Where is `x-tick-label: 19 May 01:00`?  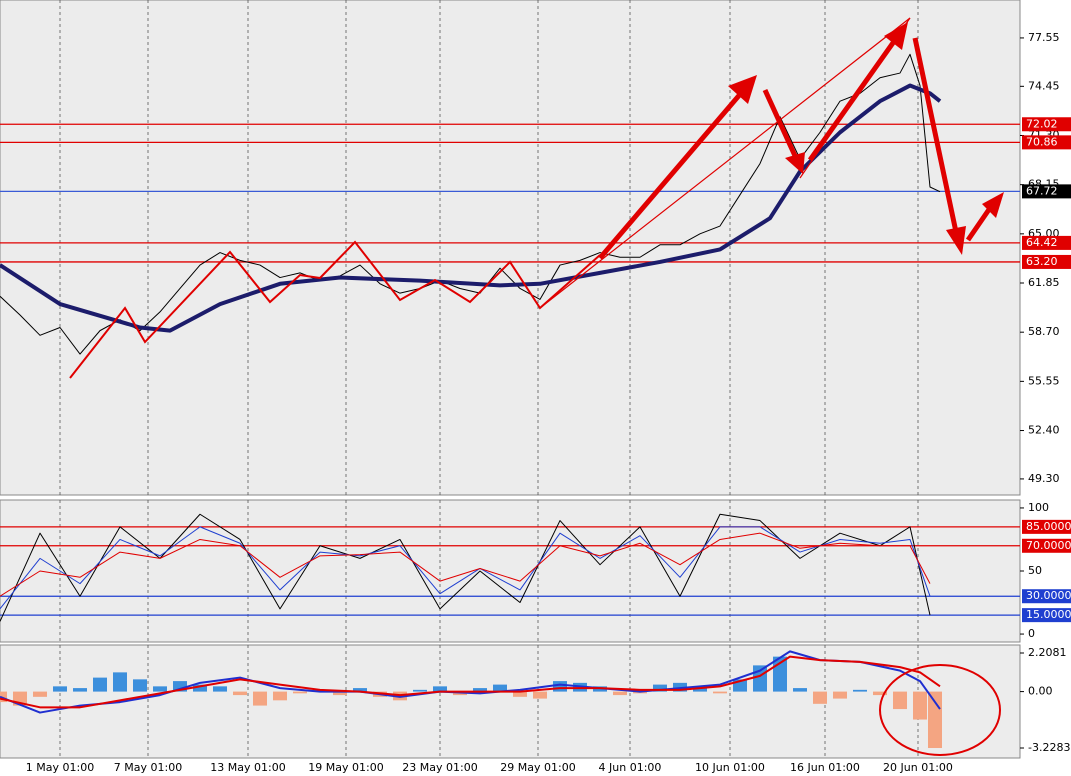
x-tick-label: 19 May 01:00 is located at coordinates (345, 767).